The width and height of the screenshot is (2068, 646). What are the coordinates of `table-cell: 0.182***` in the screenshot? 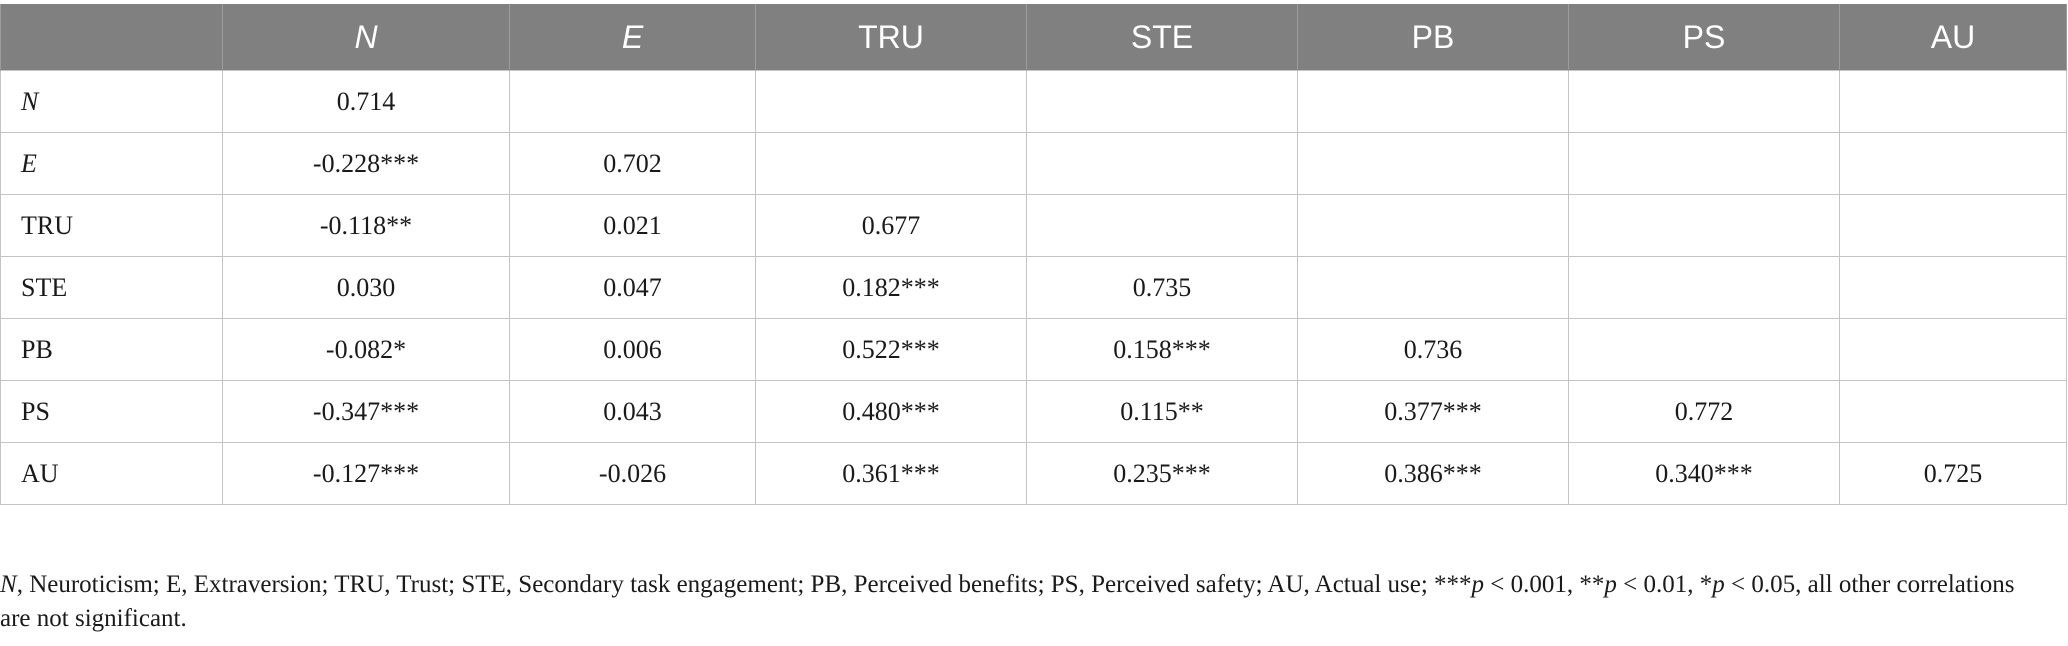 It's located at (891, 287).